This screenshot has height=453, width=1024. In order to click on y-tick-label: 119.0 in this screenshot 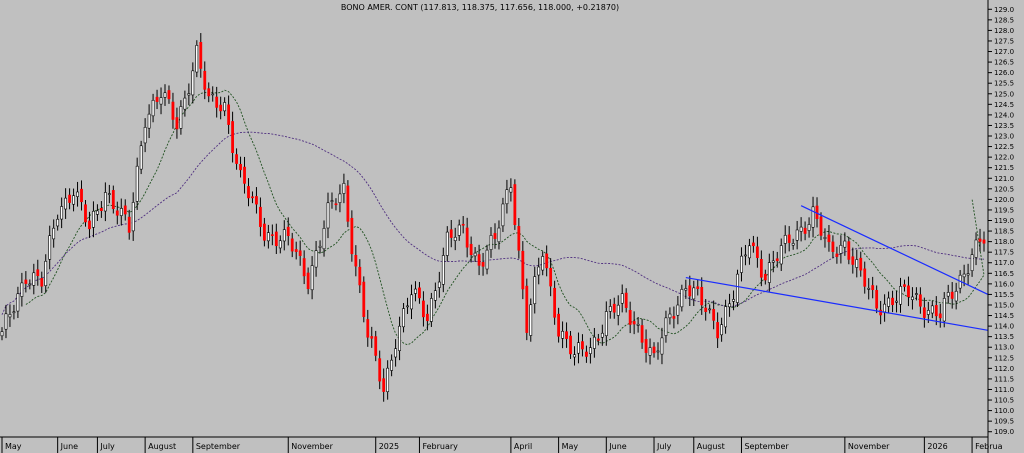, I will do `click(1004, 221)`.